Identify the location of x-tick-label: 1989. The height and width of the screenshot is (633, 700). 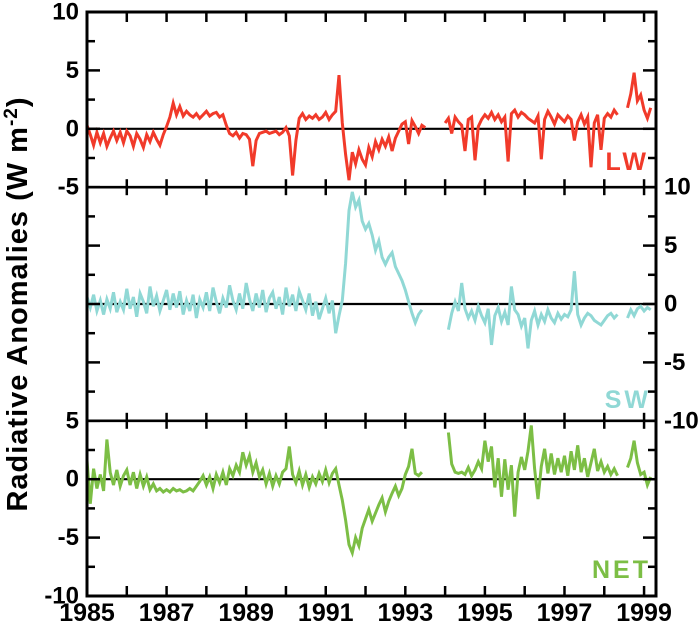
(246, 613).